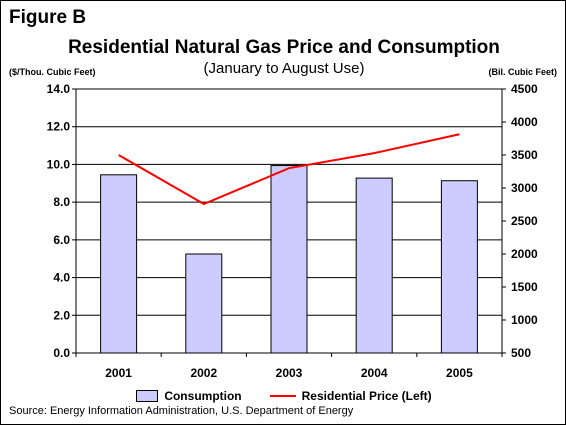  I want to click on left-axis-label: ($/Thou. Cubic Feet), so click(52, 72).